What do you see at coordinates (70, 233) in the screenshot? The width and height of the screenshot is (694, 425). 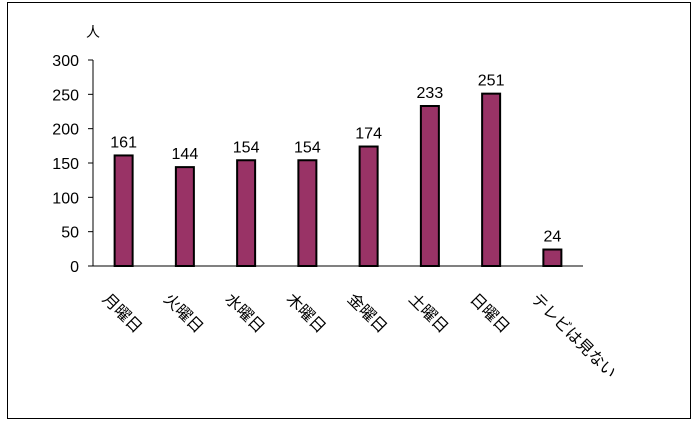 I see `y-tick-label: 50` at bounding box center [70, 233].